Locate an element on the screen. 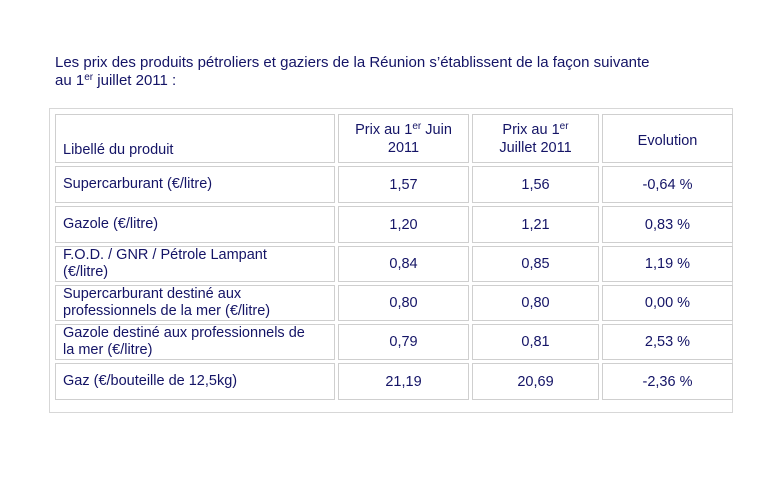 The height and width of the screenshot is (478, 781). row-june: 0,79 is located at coordinates (403, 342).